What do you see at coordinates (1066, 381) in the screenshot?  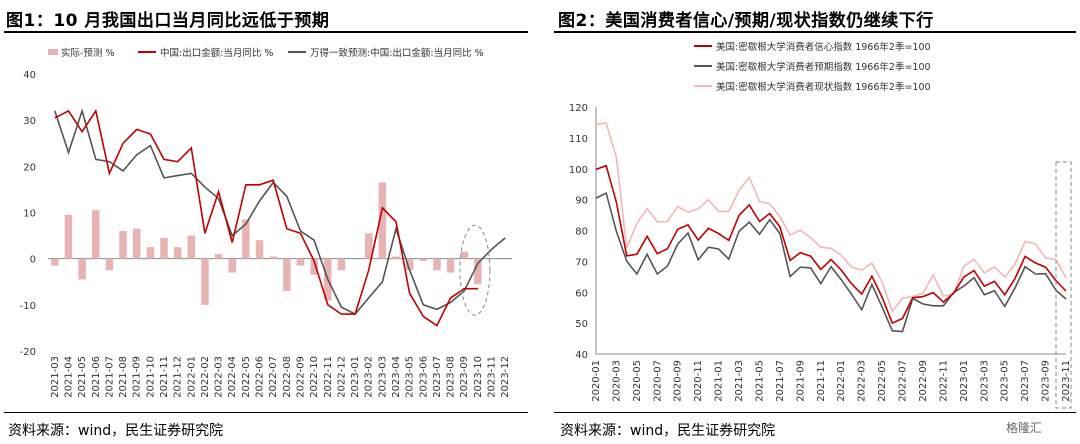 I see `right-x-tick-label: 2023-11` at bounding box center [1066, 381].